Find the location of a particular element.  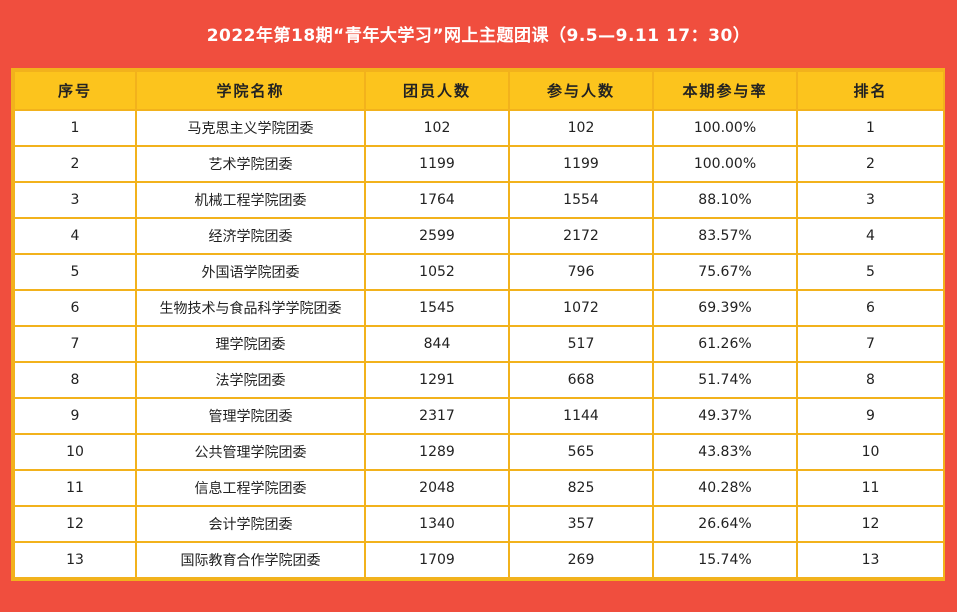

cell-members: 2599 is located at coordinates (437, 236).